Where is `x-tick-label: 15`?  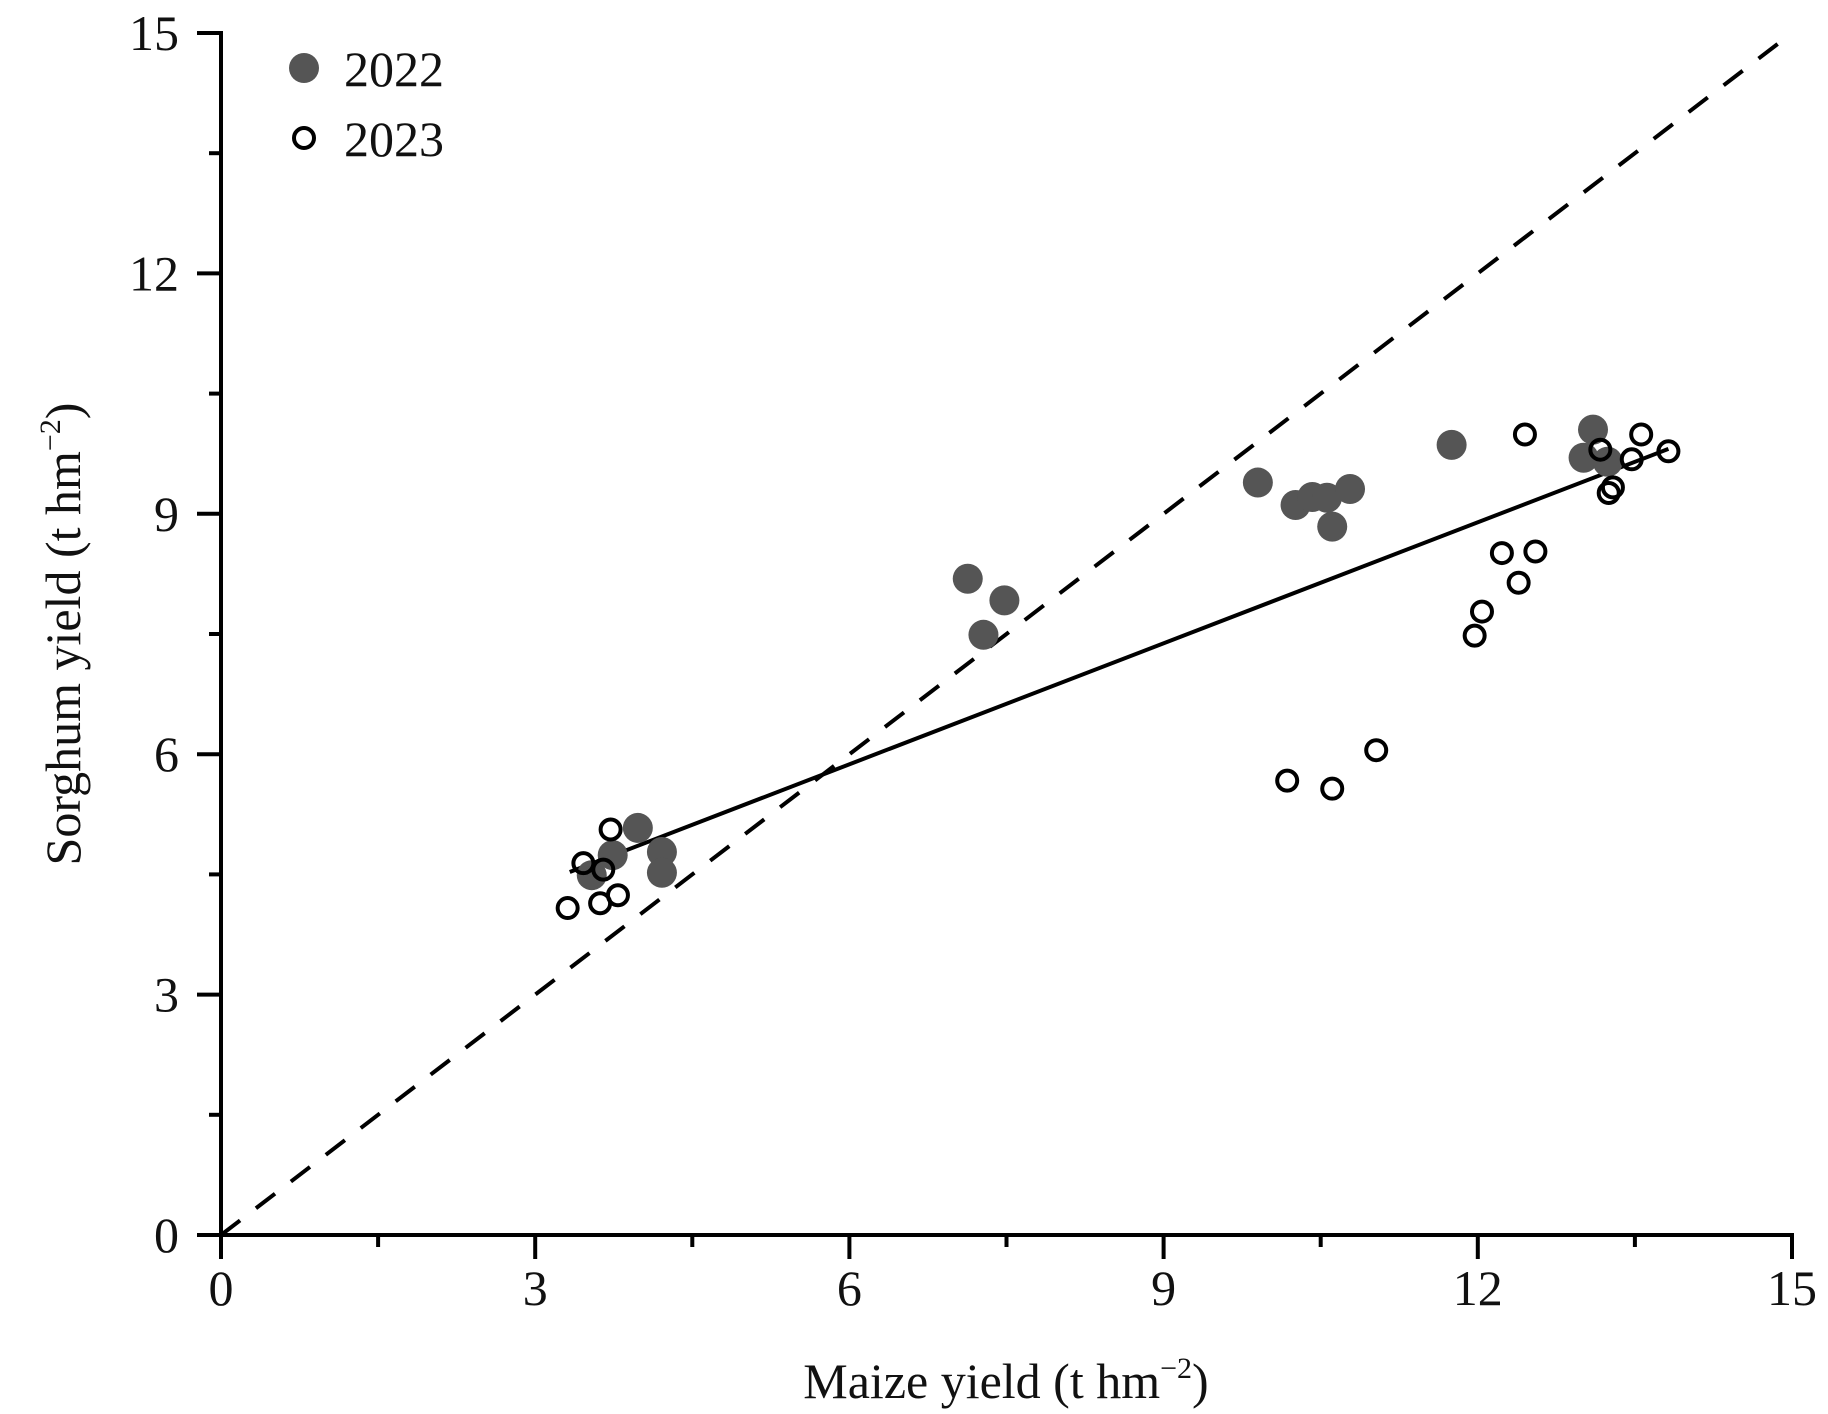
x-tick-label: 15 is located at coordinates (1792, 1288).